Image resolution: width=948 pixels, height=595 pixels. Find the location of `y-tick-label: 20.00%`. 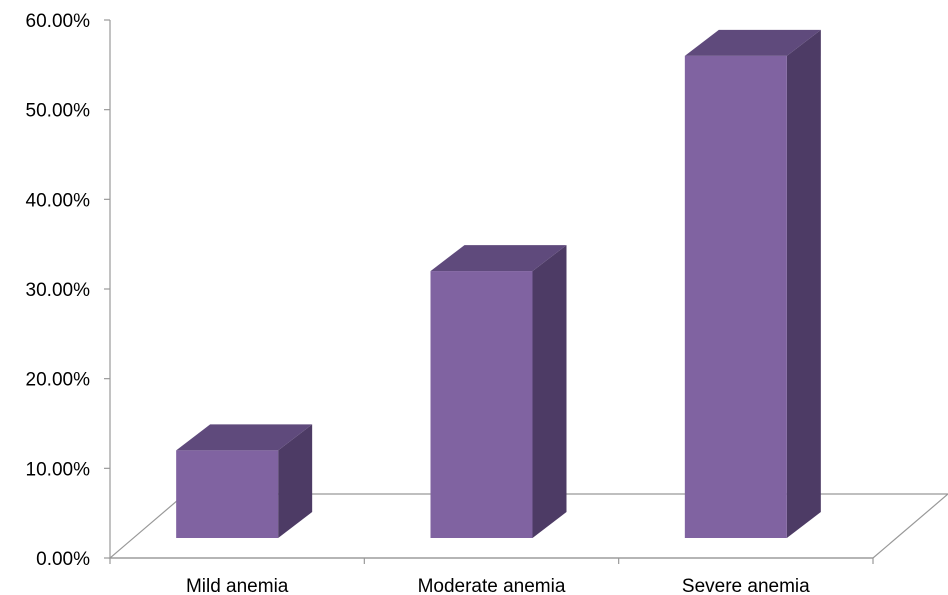

y-tick-label: 20.00% is located at coordinates (58, 380).